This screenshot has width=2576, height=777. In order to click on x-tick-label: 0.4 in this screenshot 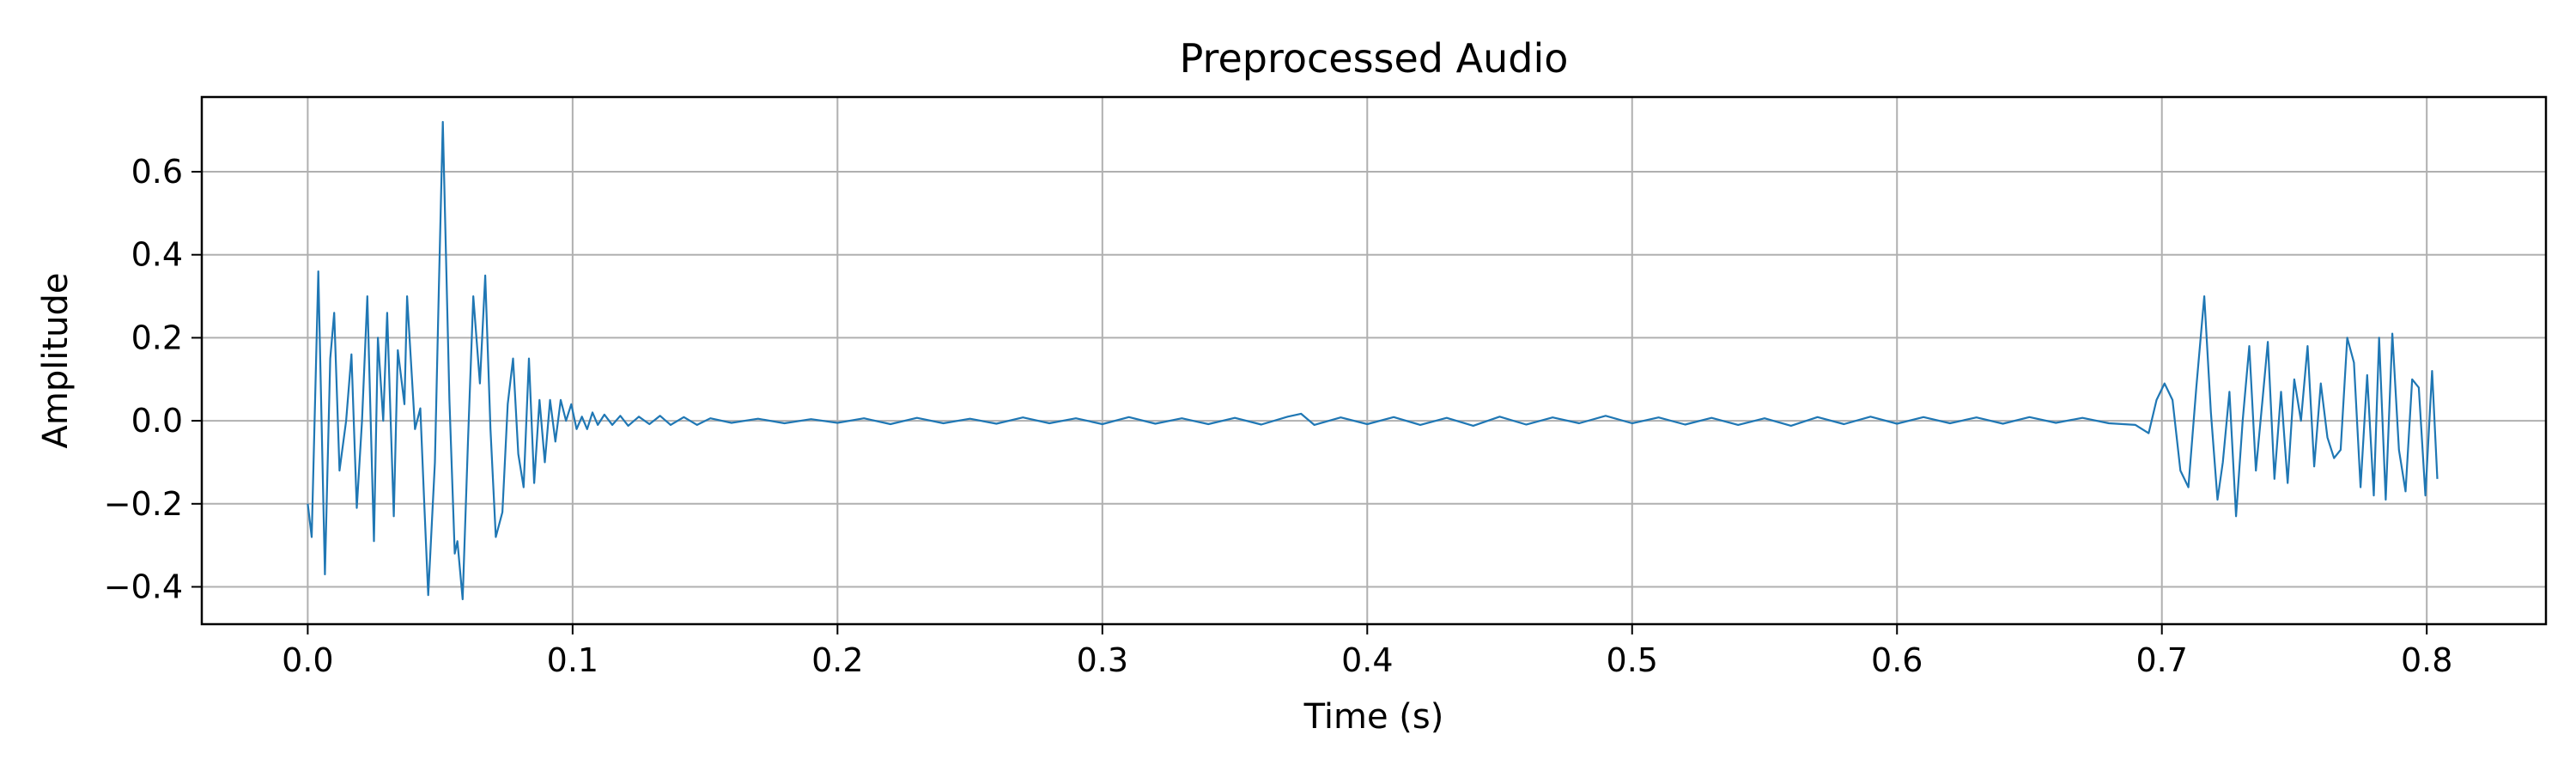, I will do `click(1367, 660)`.